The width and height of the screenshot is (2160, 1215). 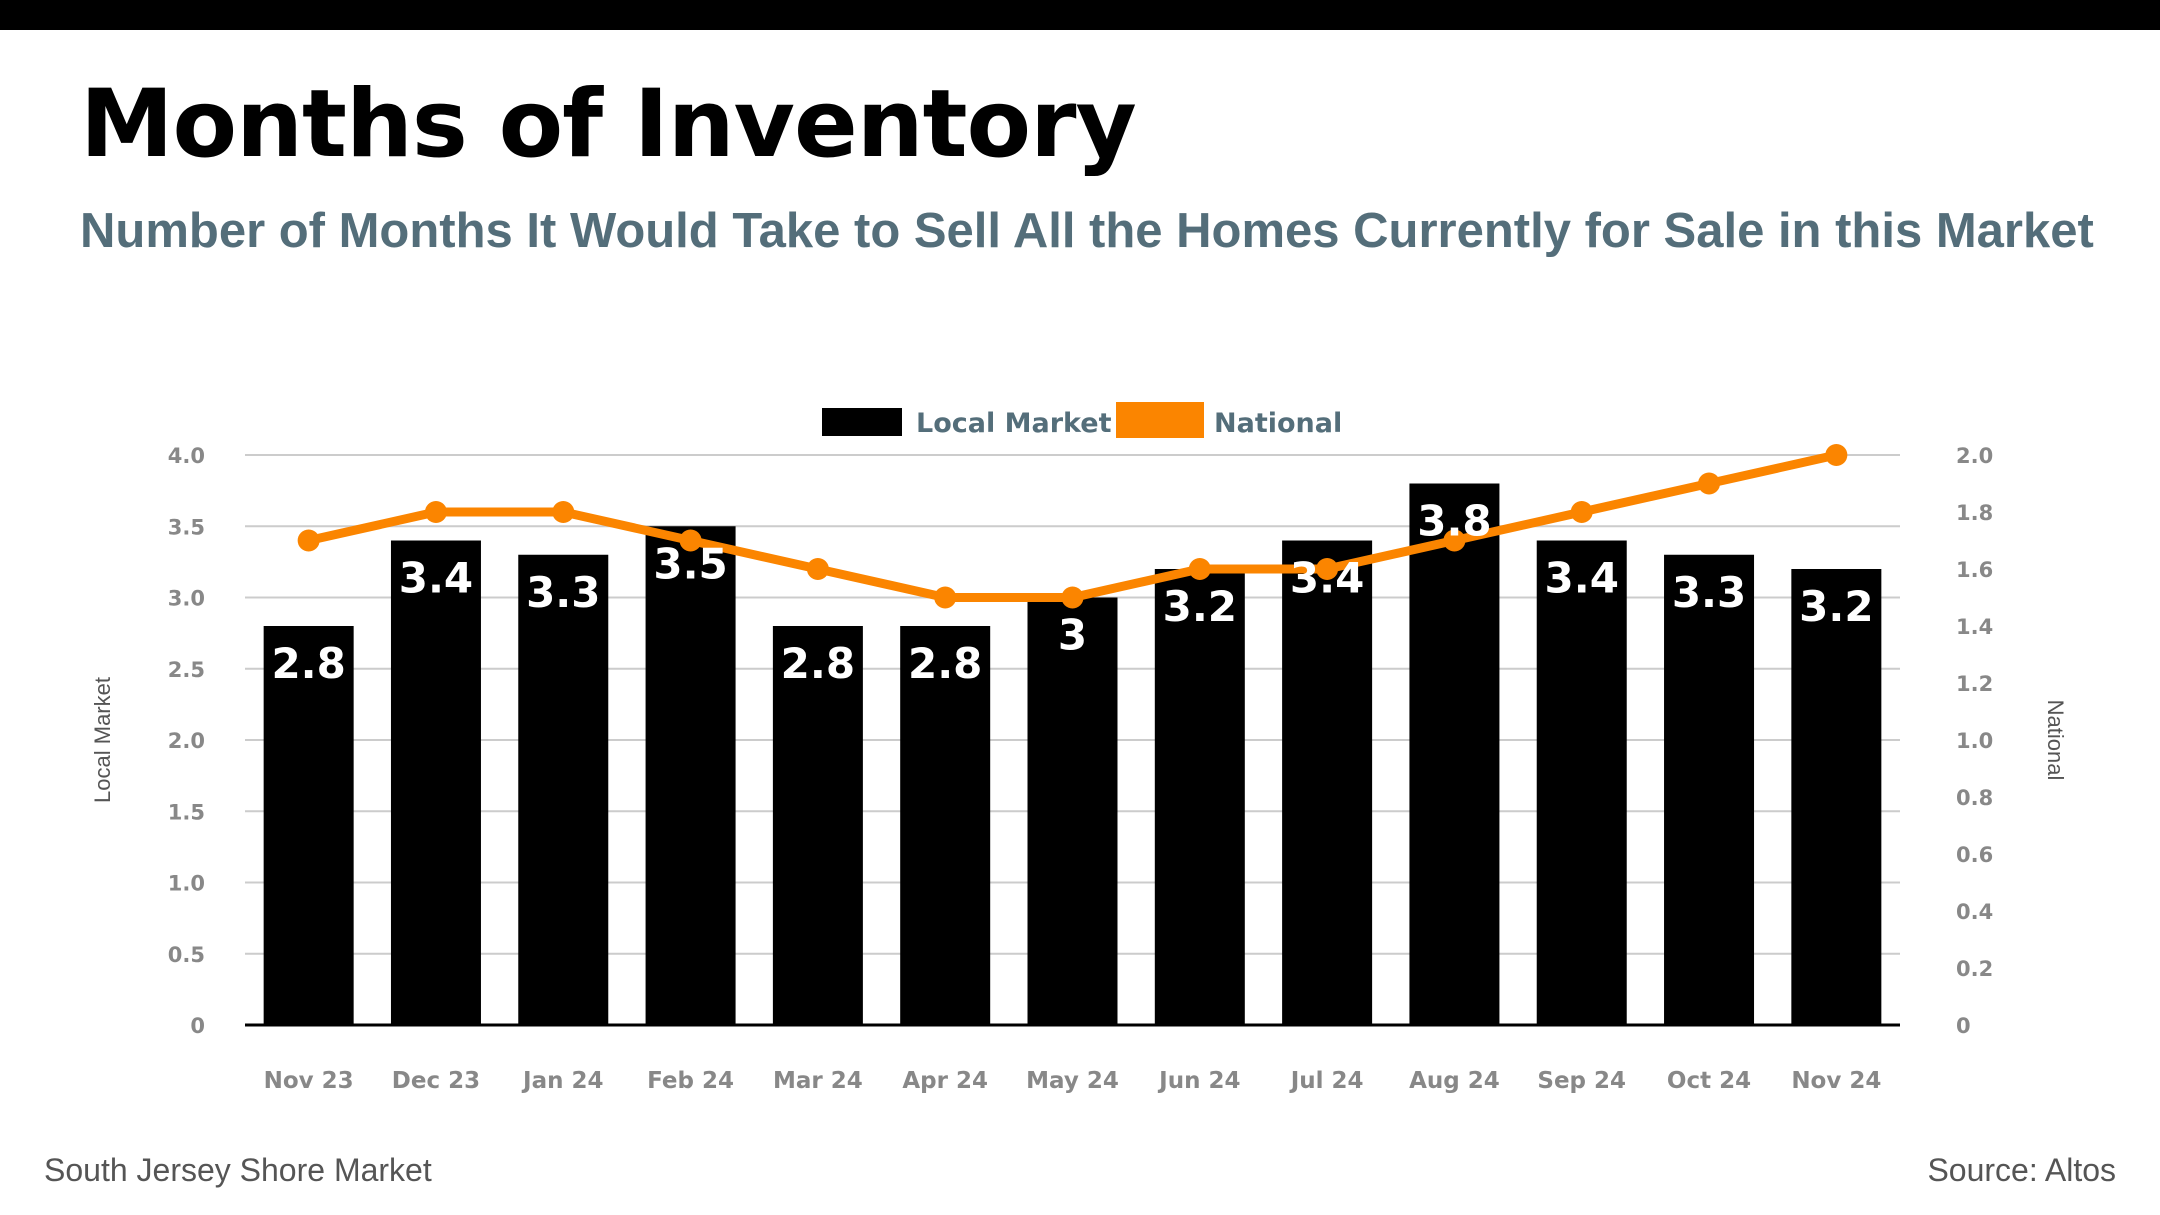 I want to click on y-axis-title-left: Local Market, so click(x=102, y=740).